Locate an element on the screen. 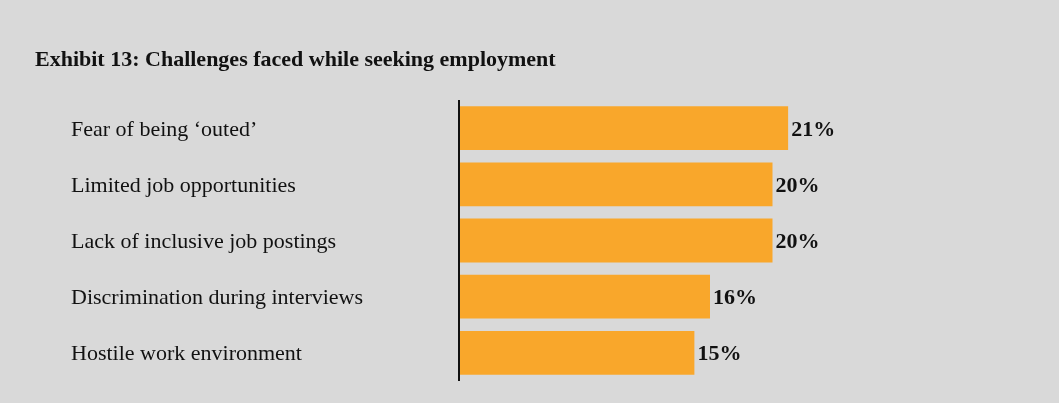 The height and width of the screenshot is (403, 1059). data-label: 21% is located at coordinates (813, 128).